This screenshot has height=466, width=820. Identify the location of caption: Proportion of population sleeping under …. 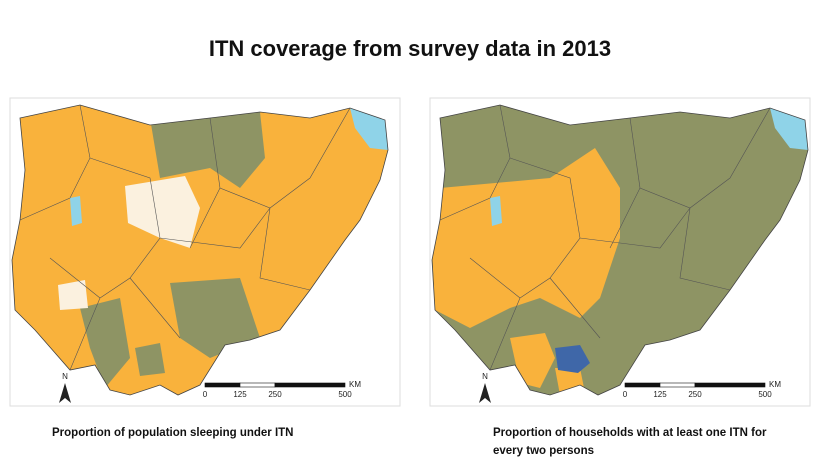
(173, 433).